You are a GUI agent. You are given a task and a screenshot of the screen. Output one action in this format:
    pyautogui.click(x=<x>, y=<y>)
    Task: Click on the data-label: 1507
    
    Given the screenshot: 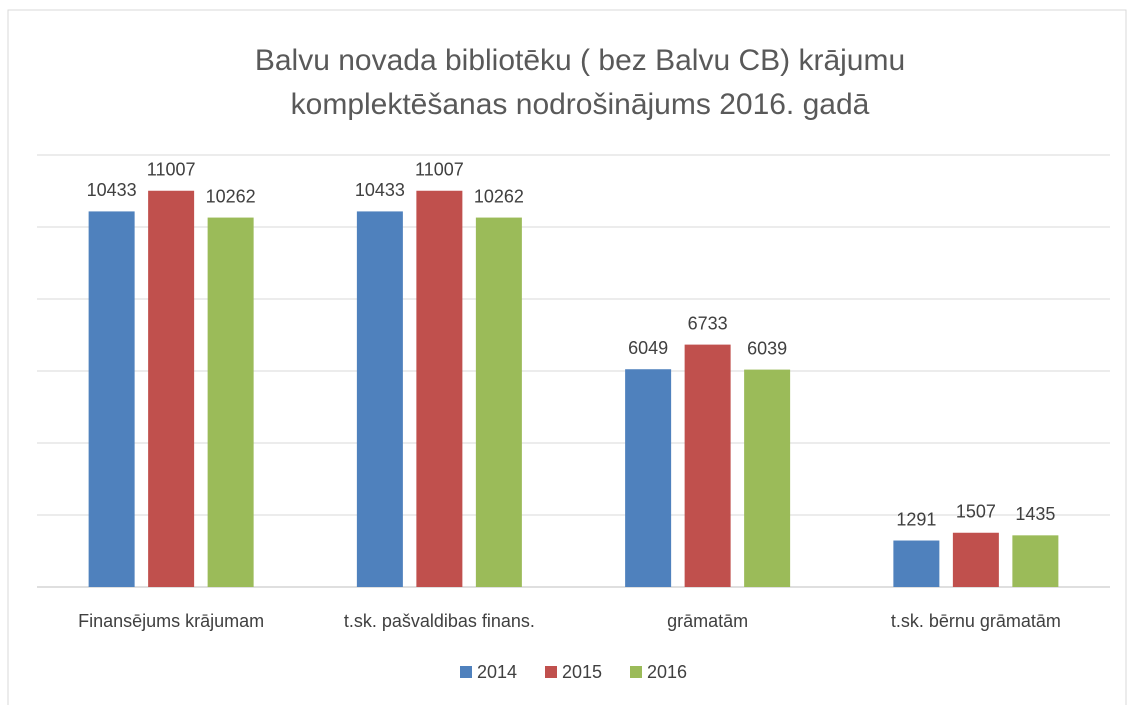 What is the action you would take?
    pyautogui.click(x=976, y=511)
    